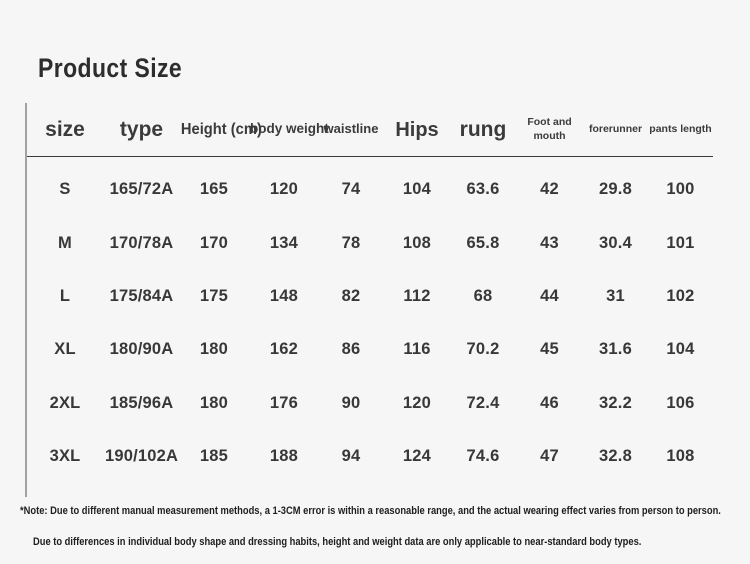 This screenshot has width=750, height=564. Describe the element at coordinates (289, 129) in the screenshot. I see `col-header-body-weight: body weight` at that location.